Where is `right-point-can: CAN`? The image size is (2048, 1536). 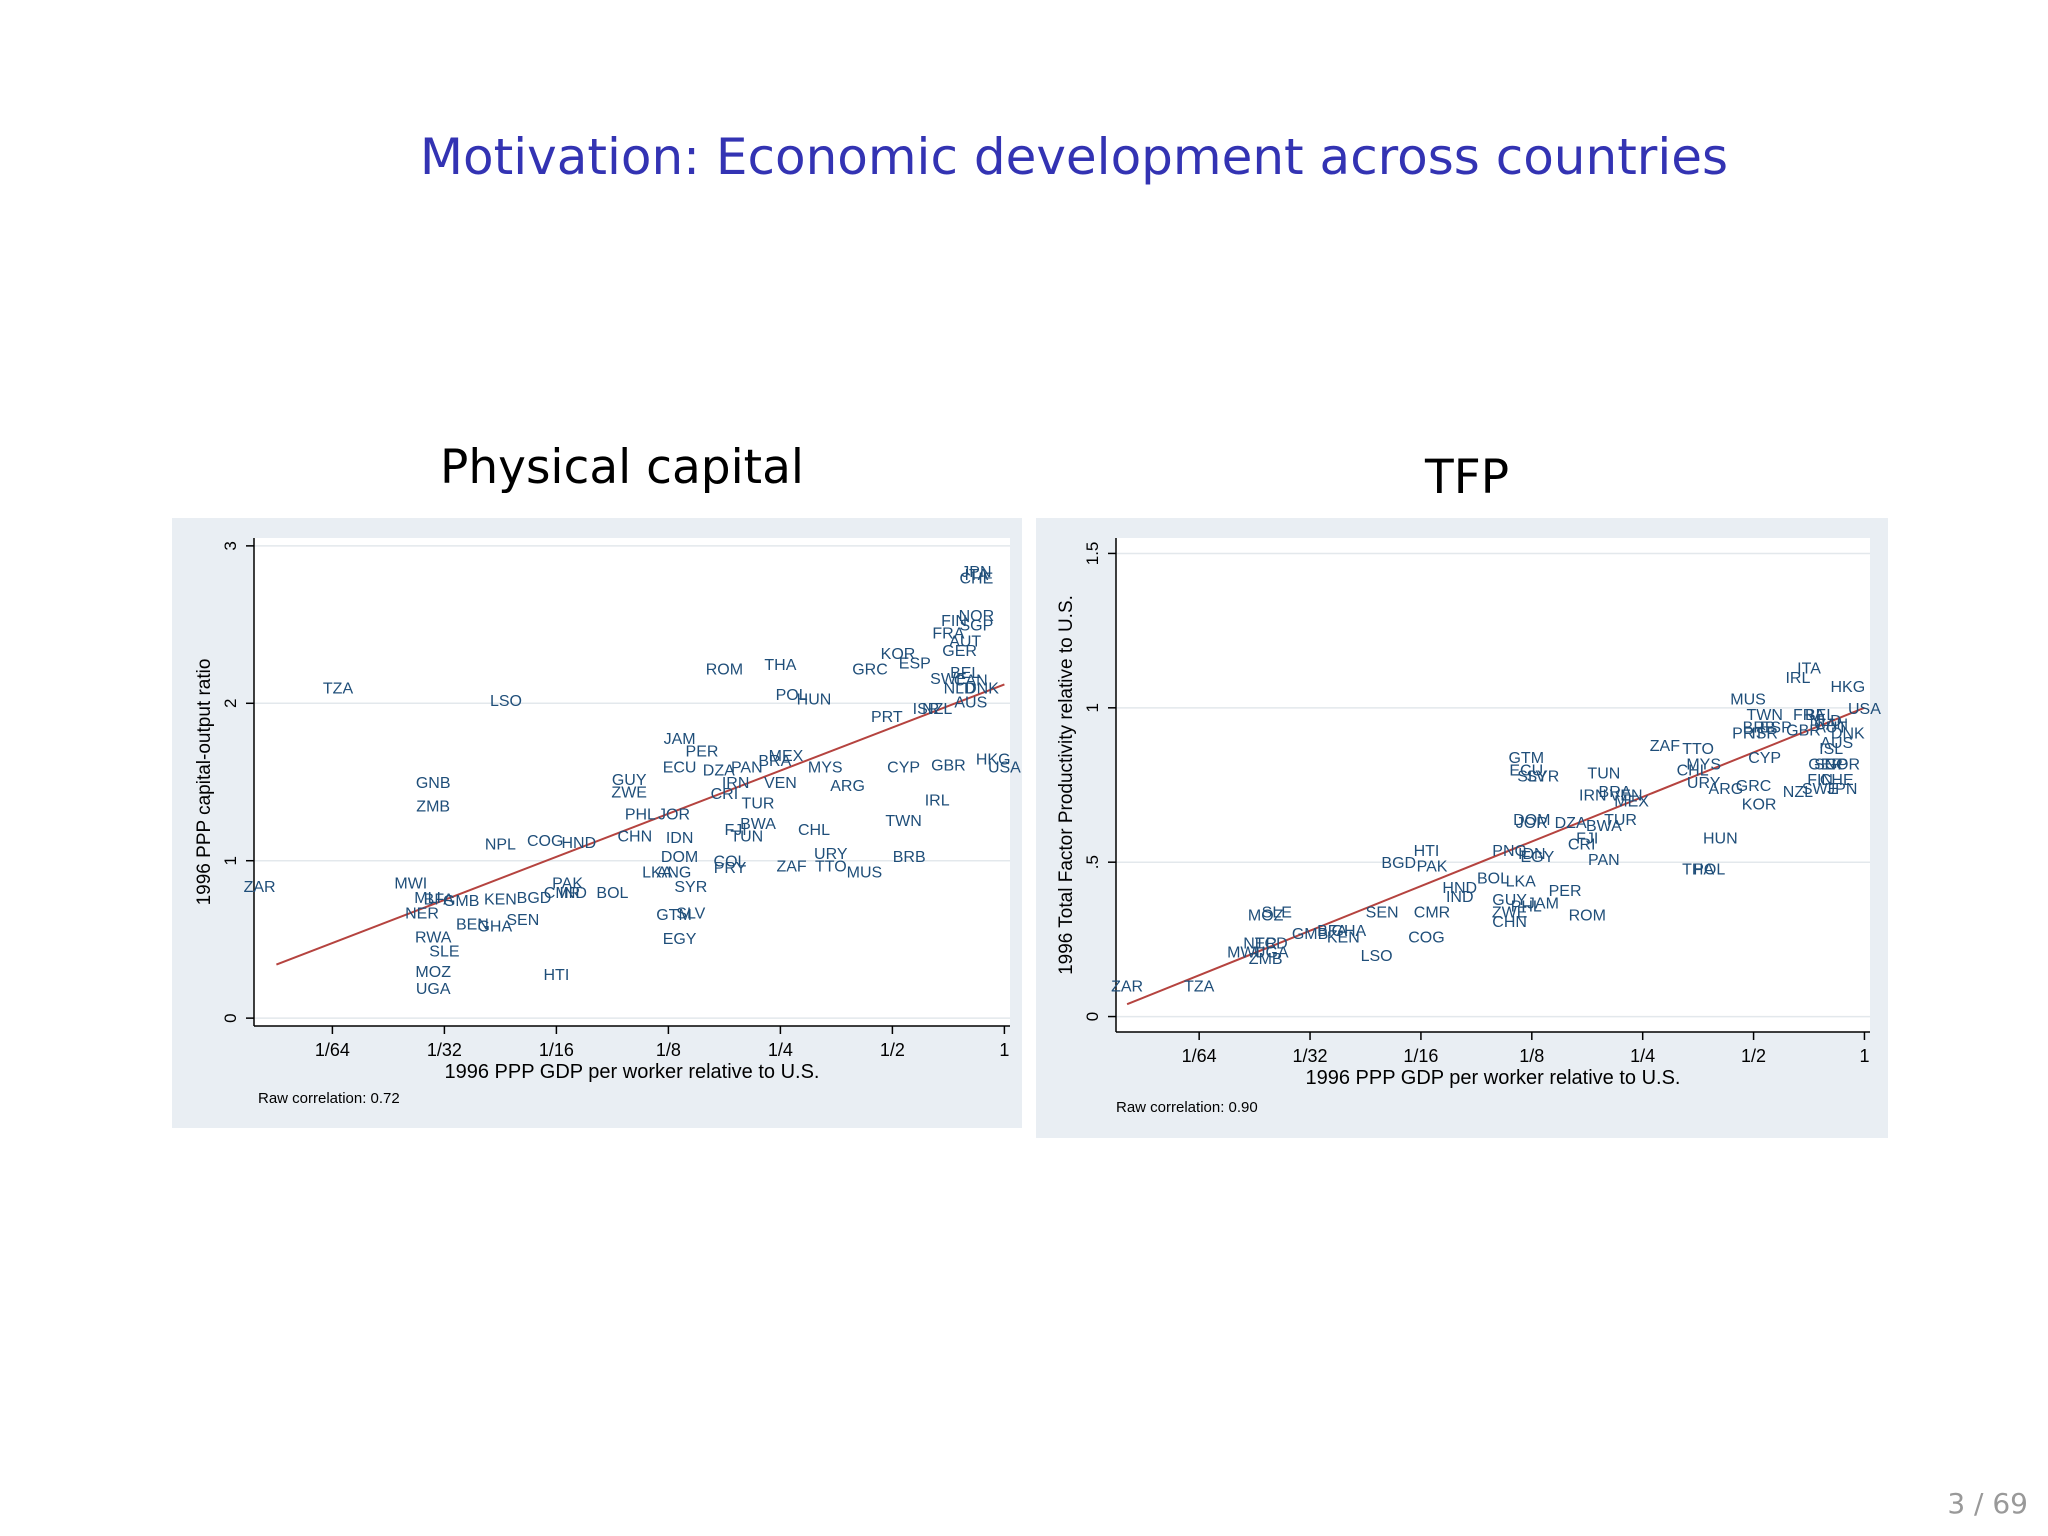 right-point-can: CAN is located at coordinates (1831, 724).